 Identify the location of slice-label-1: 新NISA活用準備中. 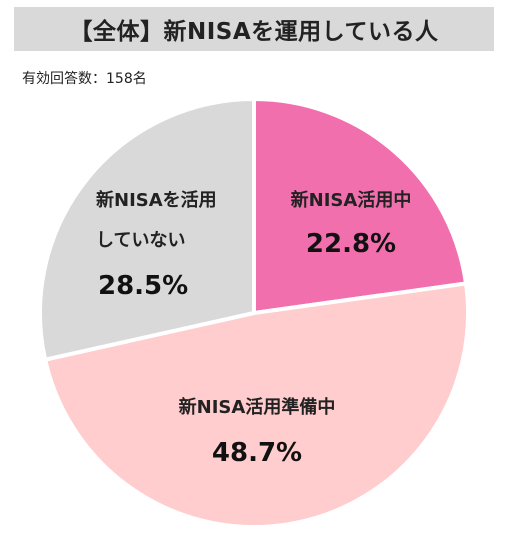
(257, 407).